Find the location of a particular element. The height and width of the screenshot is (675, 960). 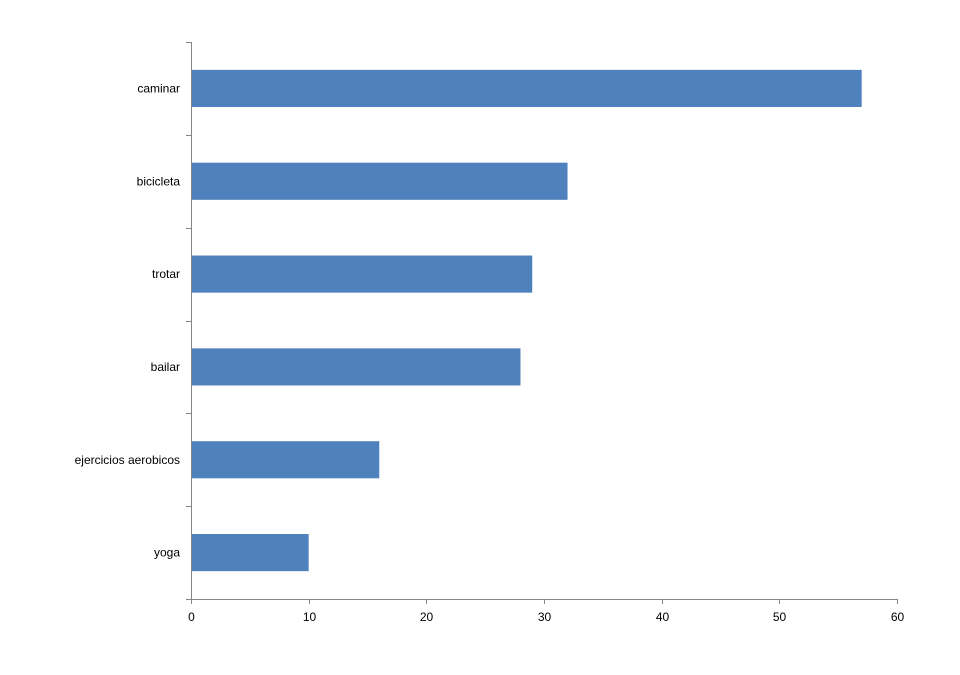

x-tick-label: 50 is located at coordinates (780, 617).